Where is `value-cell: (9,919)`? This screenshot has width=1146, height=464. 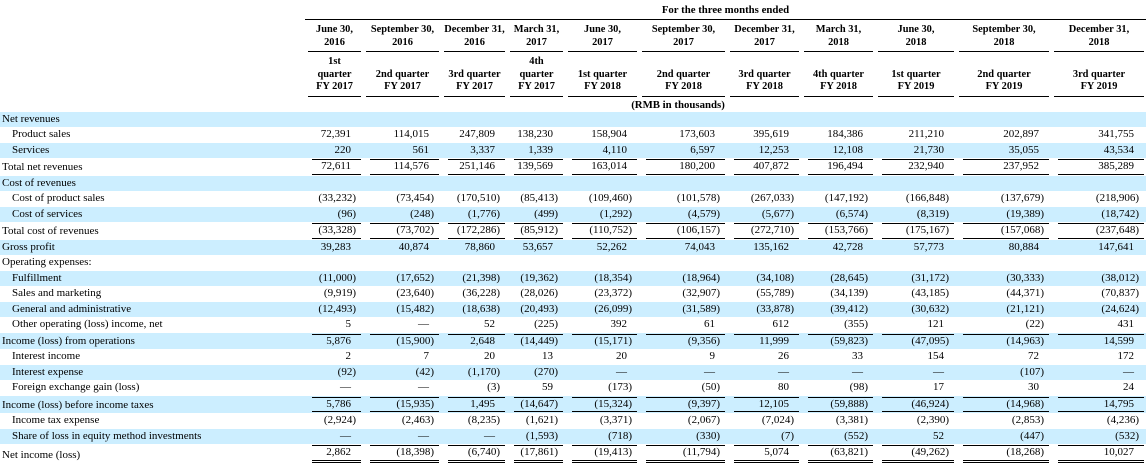 value-cell: (9,919) is located at coordinates (339, 293).